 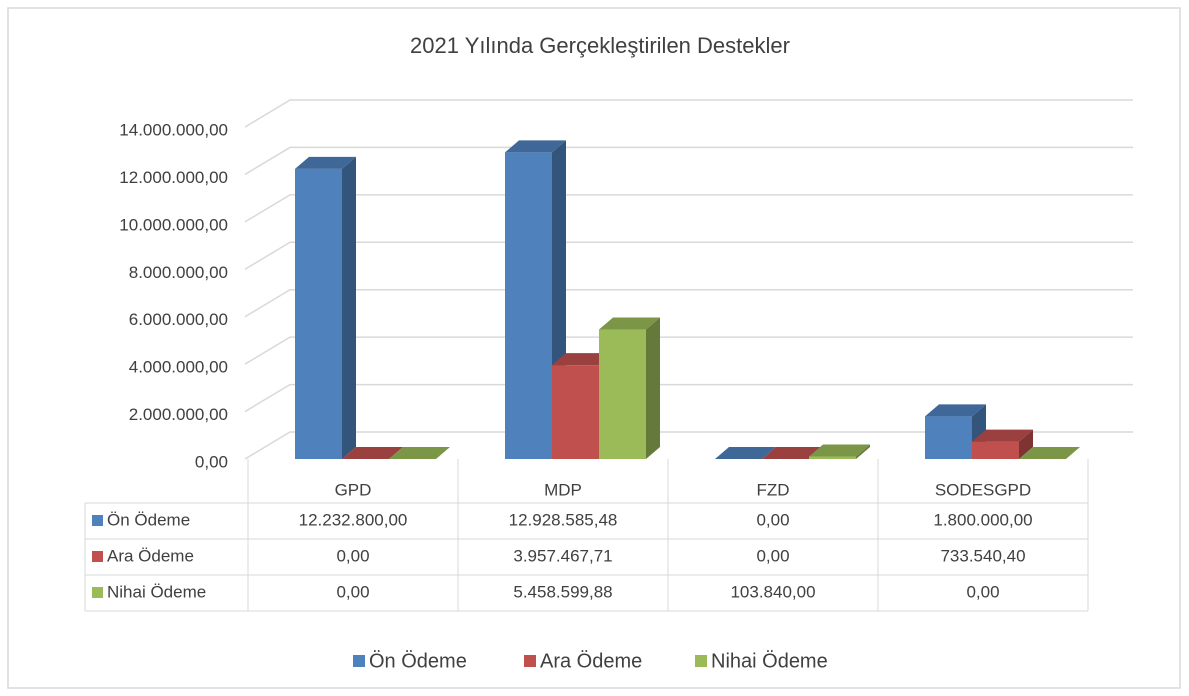 I want to click on x-tick-label: MDP, so click(x=563, y=489).